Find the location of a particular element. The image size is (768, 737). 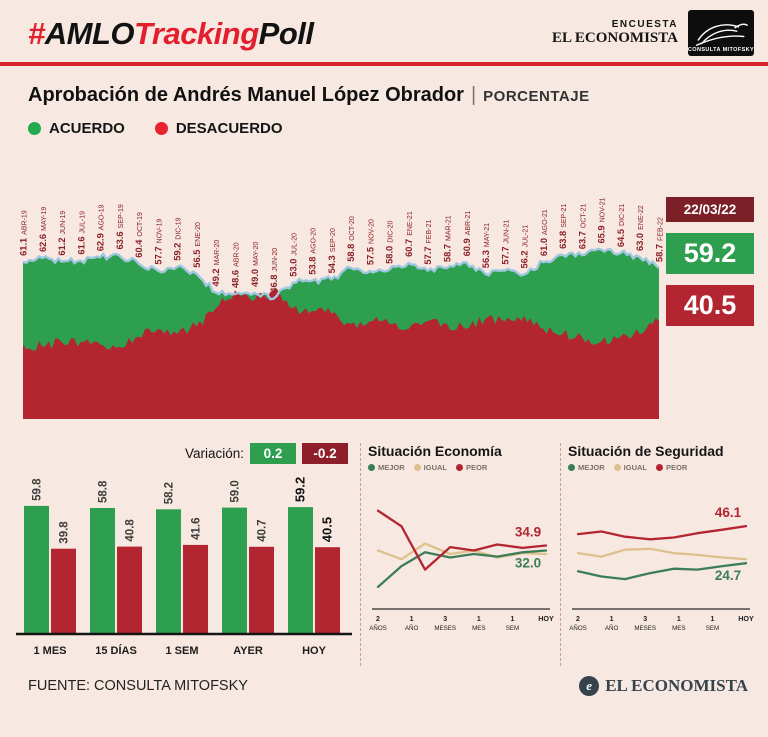

point-label: 62.6MAY-19 is located at coordinates (43, 229).